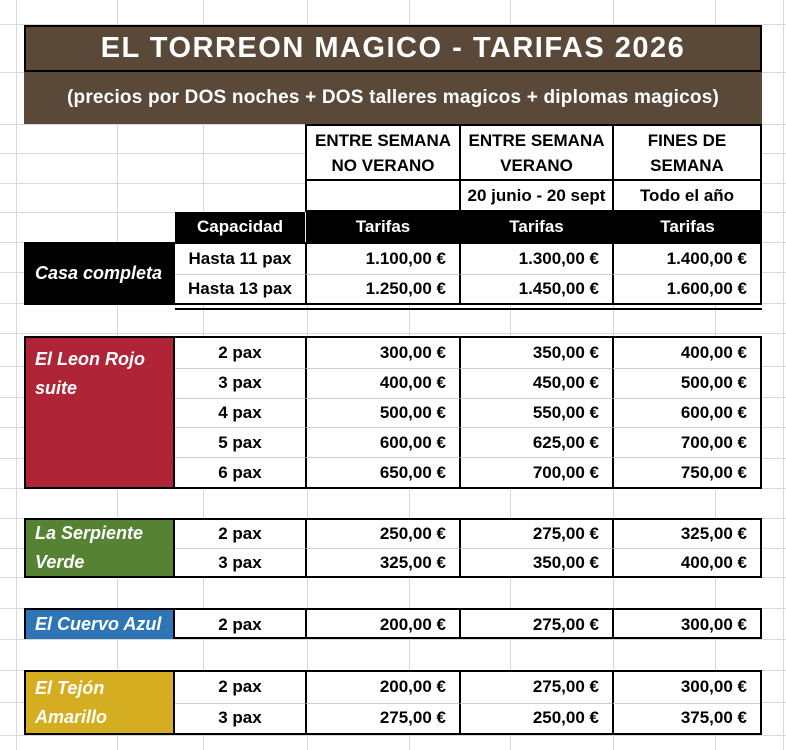 This screenshot has width=786, height=750. What do you see at coordinates (535, 412) in the screenshot?
I see `price-cell: 550,00 €` at bounding box center [535, 412].